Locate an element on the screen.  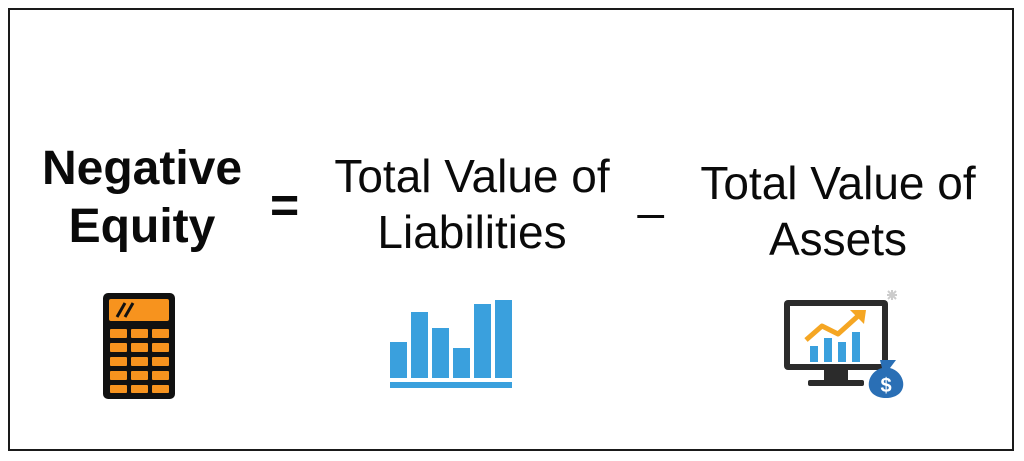
assets-line2: Assets is located at coordinates (838, 239).